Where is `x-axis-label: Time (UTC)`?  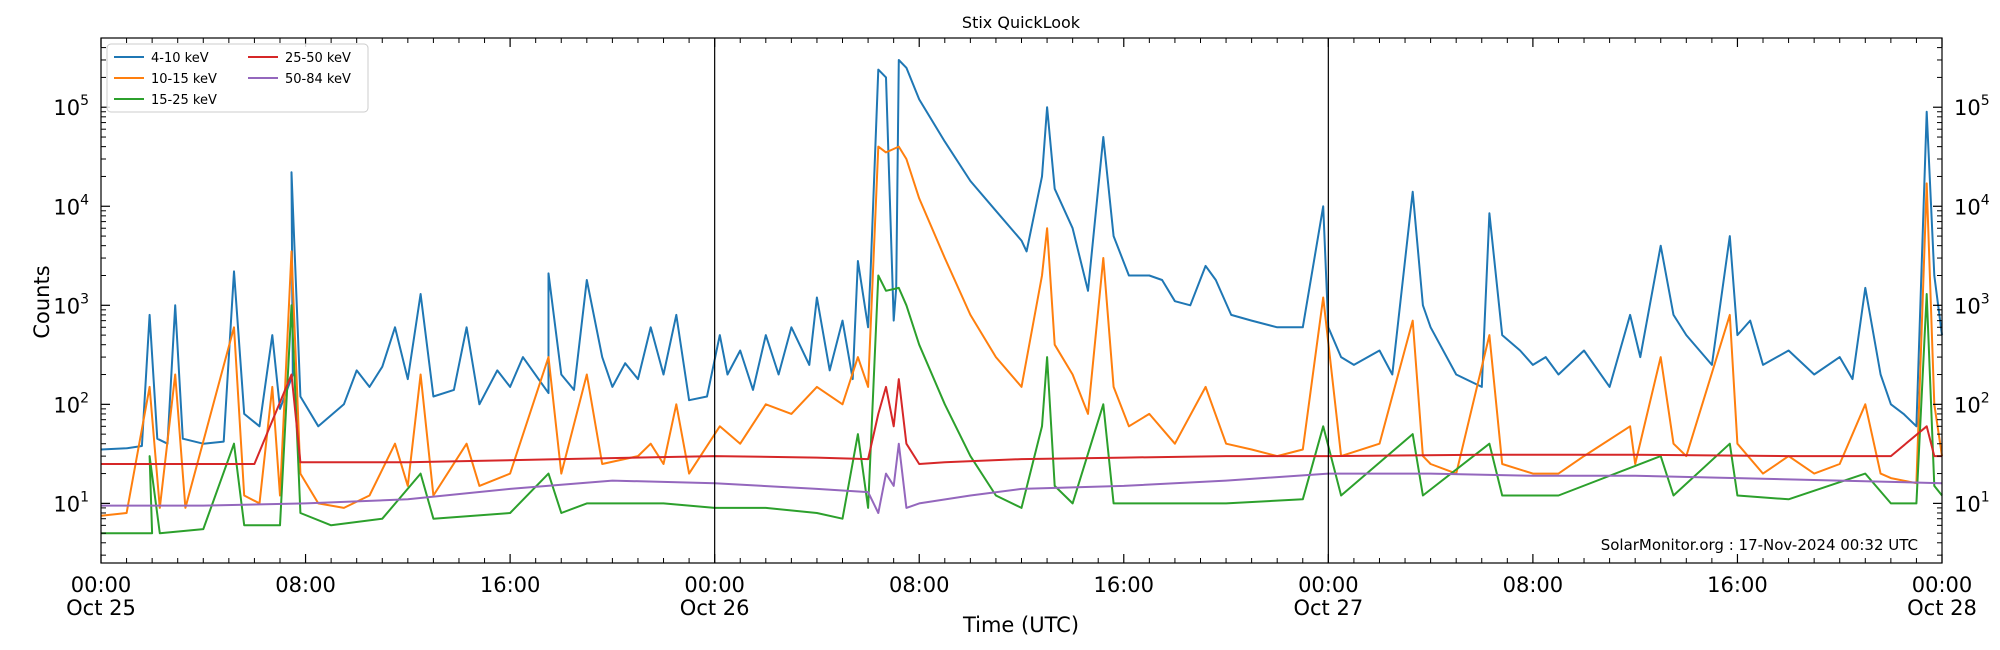
x-axis-label: Time (UTC) is located at coordinates (1020, 625).